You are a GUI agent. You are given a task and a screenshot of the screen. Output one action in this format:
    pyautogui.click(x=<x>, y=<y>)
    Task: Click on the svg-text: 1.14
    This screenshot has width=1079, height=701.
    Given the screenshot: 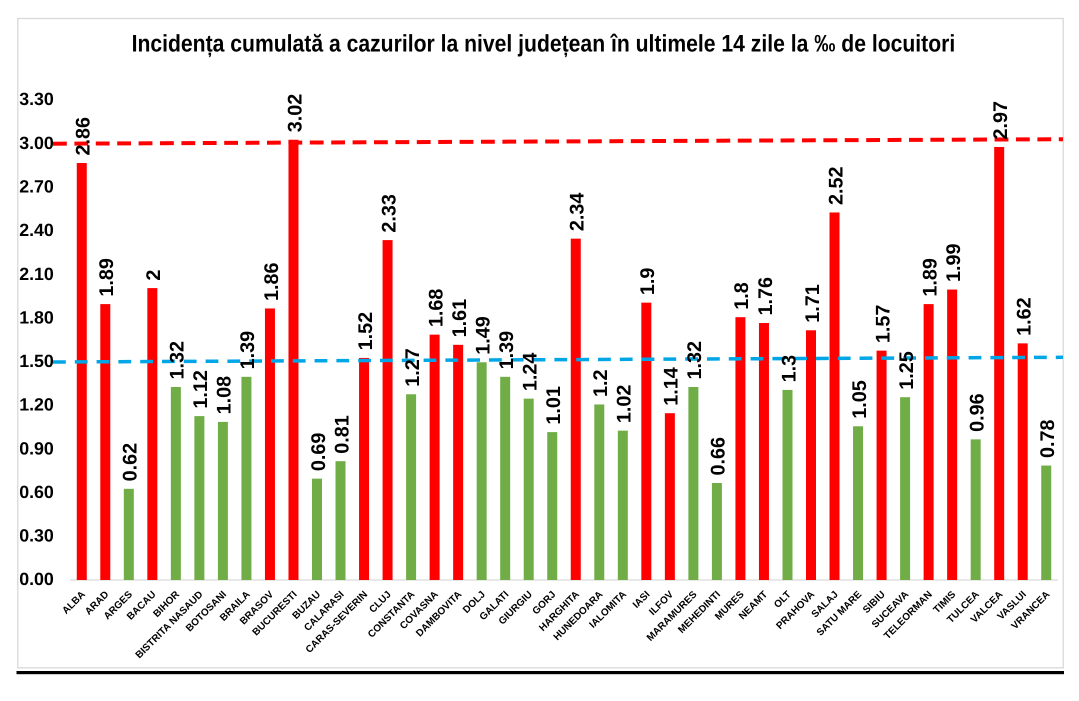 What is the action you would take?
    pyautogui.click(x=672, y=386)
    